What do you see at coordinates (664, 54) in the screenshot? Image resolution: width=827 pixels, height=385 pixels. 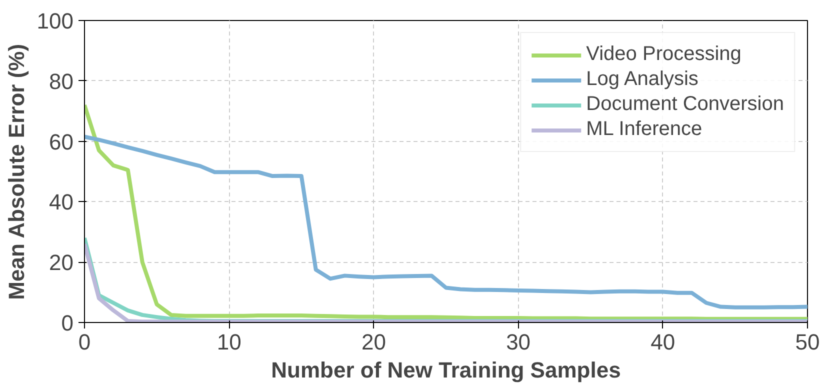 I see `legend-label: Video Processing` at bounding box center [664, 54].